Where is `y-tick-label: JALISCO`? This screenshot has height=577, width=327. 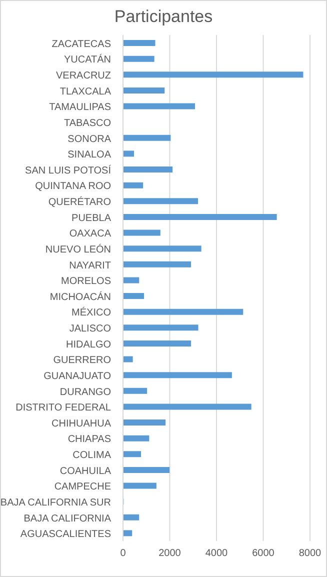 y-tick-label: JALISCO is located at coordinates (90, 329).